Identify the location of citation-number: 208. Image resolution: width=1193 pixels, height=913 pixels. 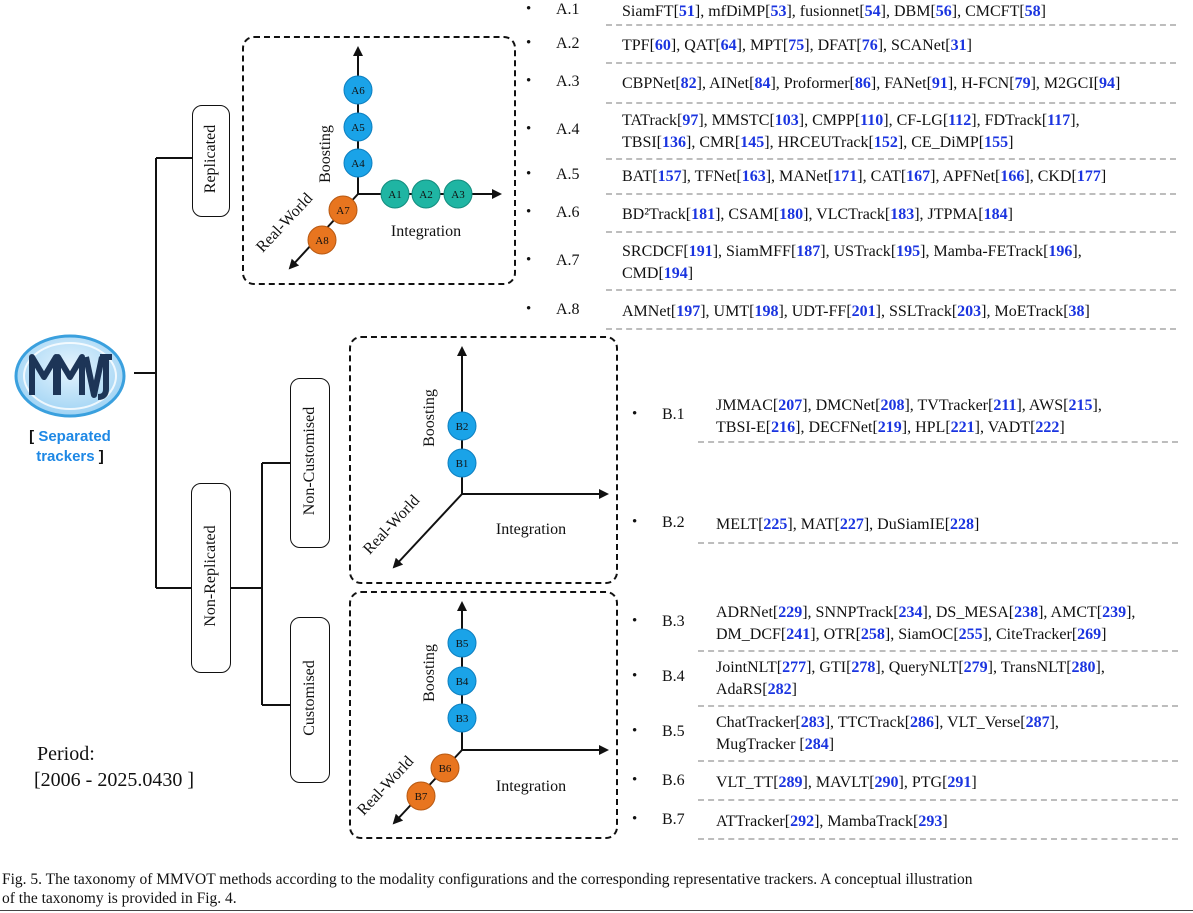
(892, 405).